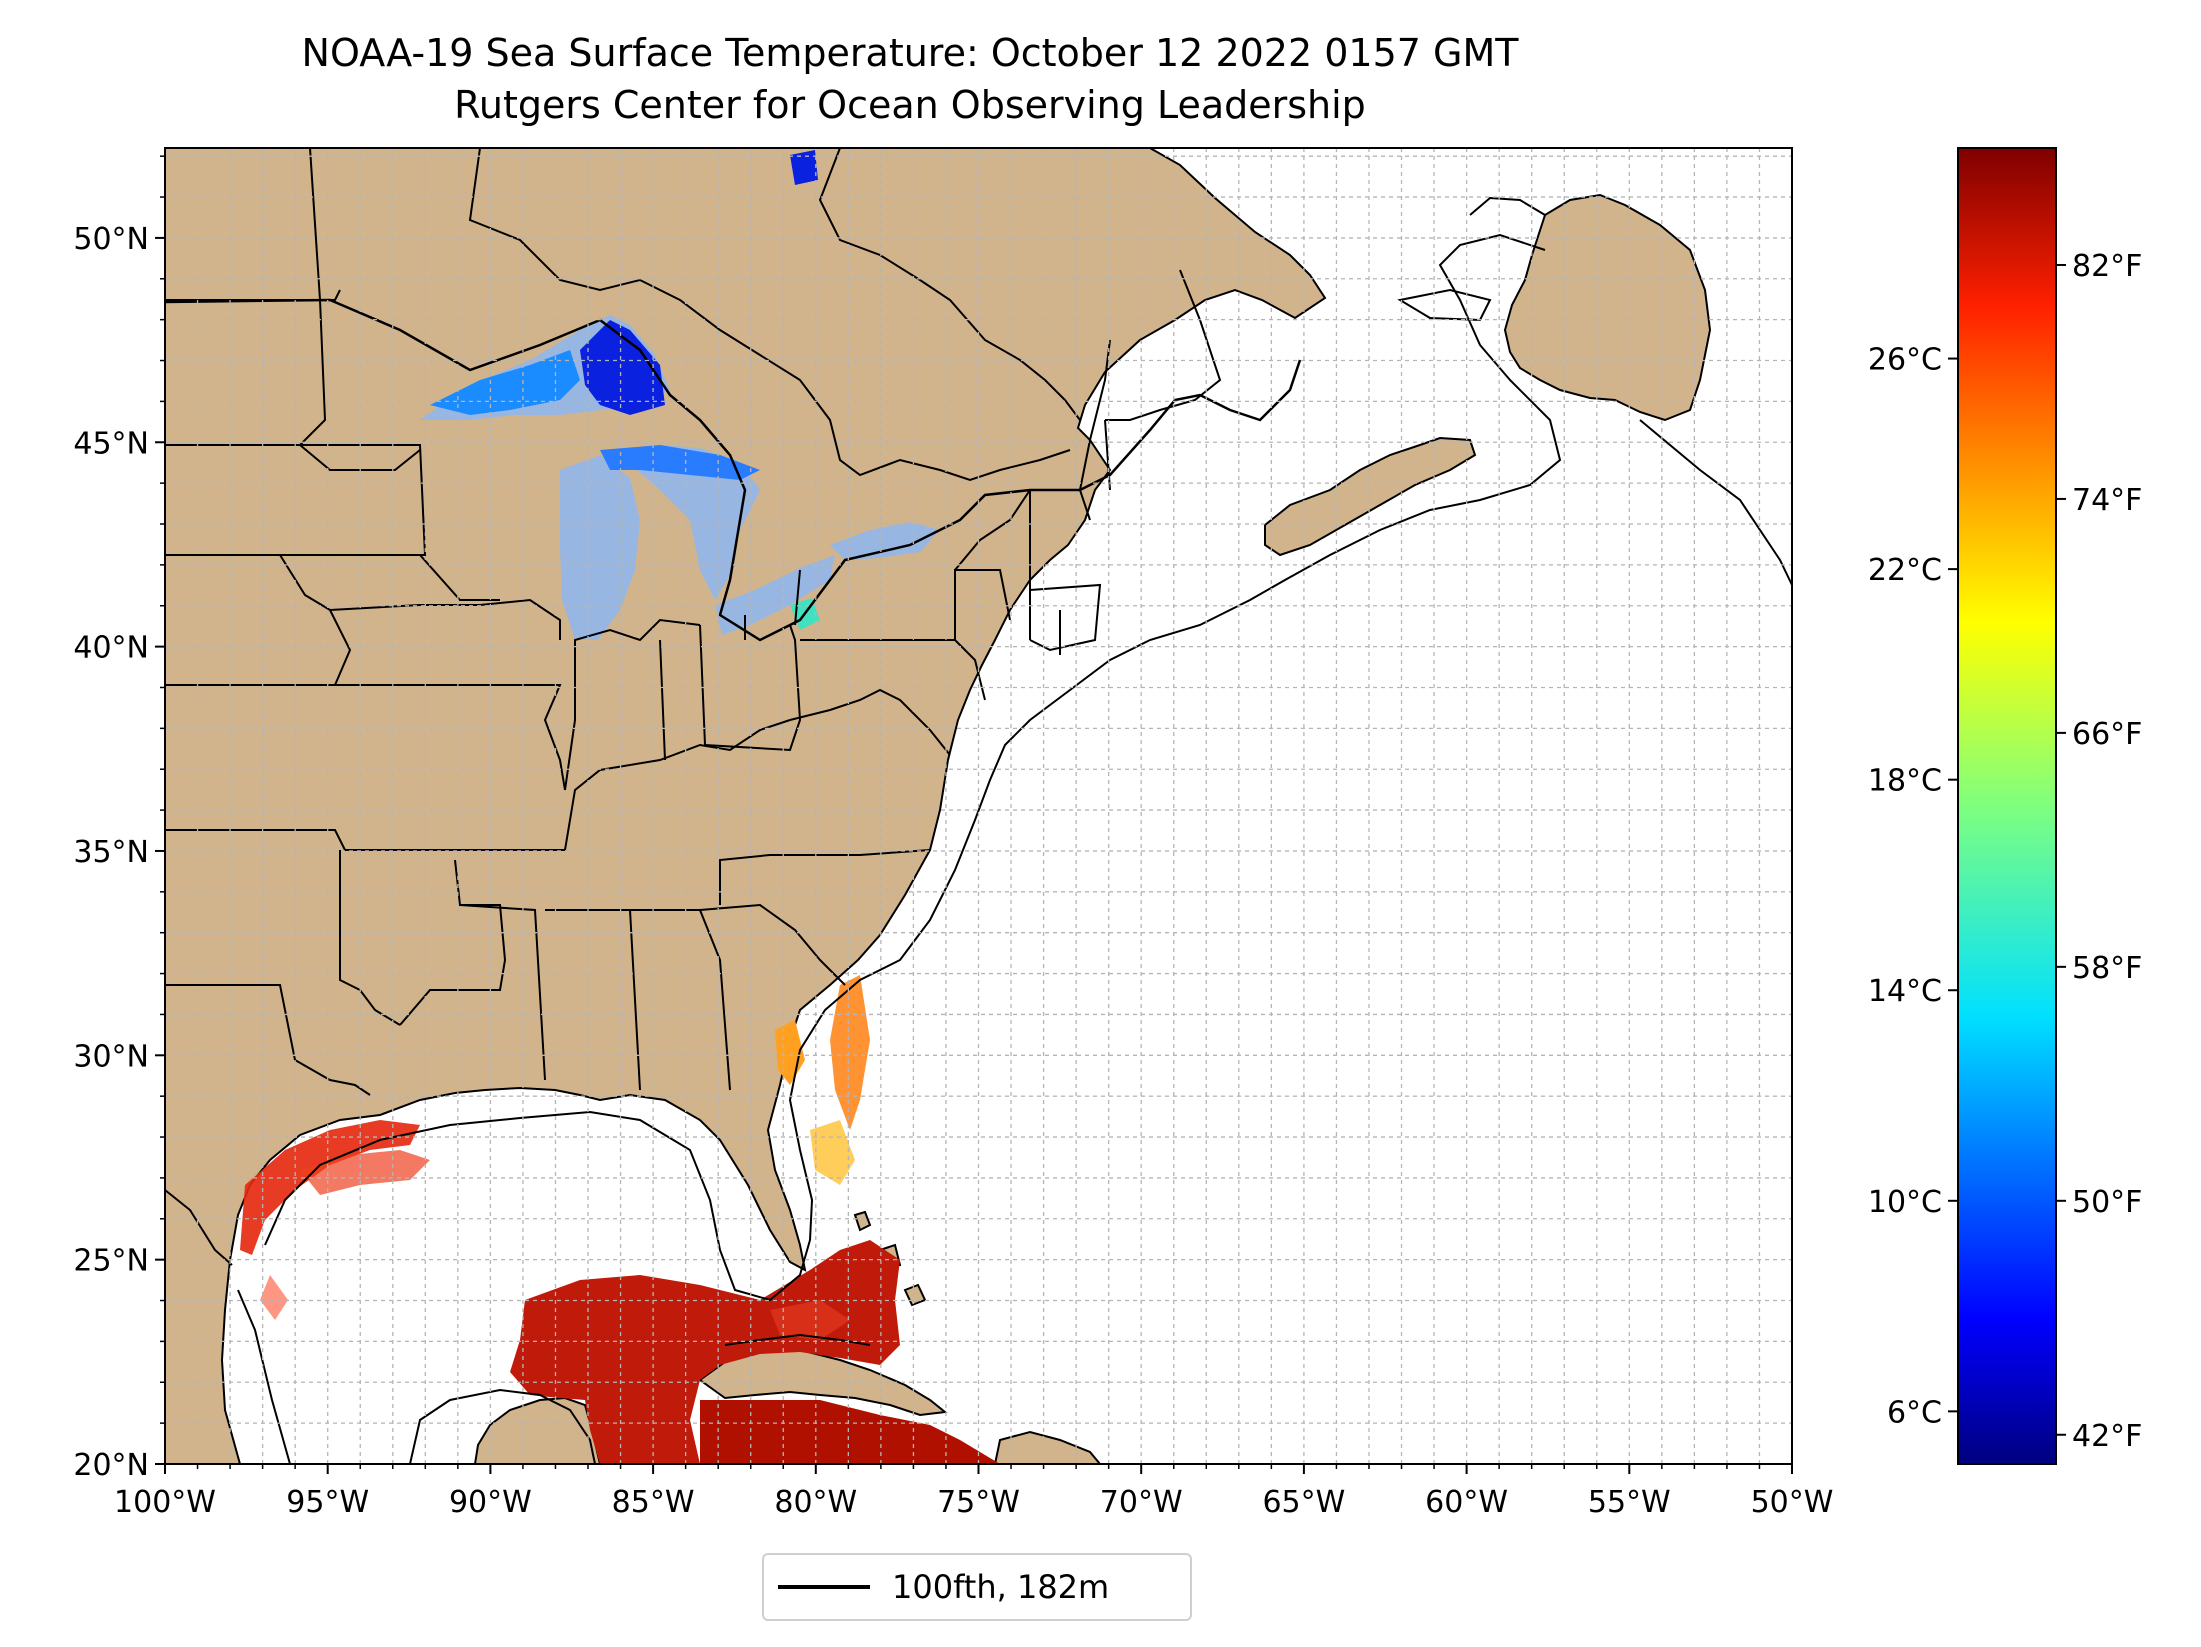  What do you see at coordinates (1303, 1502) in the screenshot?
I see `lon-tick-label: 65°W` at bounding box center [1303, 1502].